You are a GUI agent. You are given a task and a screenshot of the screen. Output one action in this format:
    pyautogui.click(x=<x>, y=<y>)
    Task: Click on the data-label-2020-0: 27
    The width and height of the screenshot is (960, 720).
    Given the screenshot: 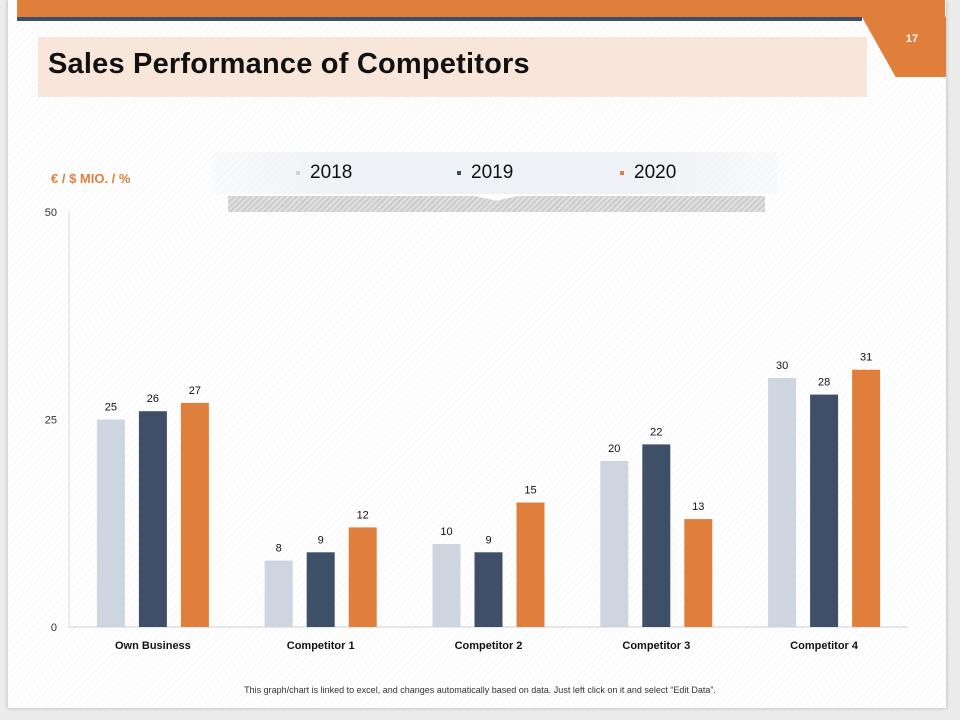 What is the action you would take?
    pyautogui.click(x=195, y=391)
    